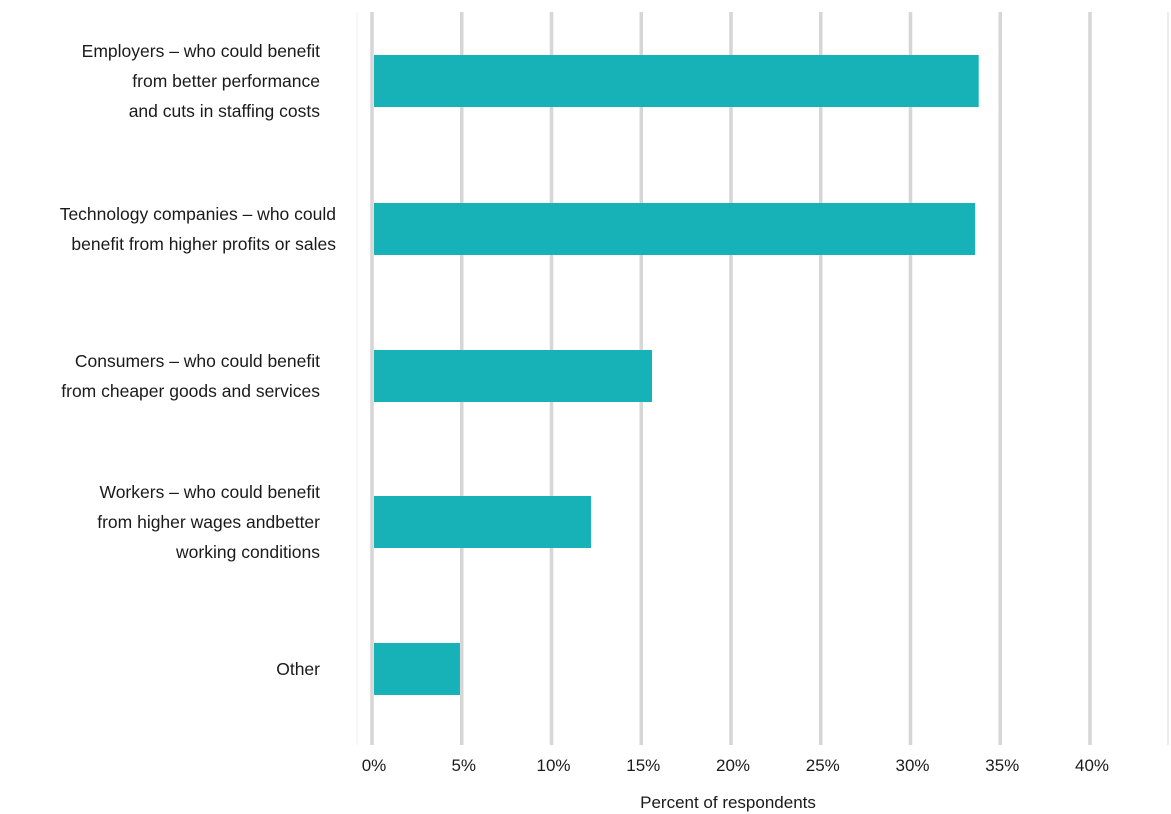  Describe the element at coordinates (1092, 765) in the screenshot. I see `x-tick-label: 40%` at that location.